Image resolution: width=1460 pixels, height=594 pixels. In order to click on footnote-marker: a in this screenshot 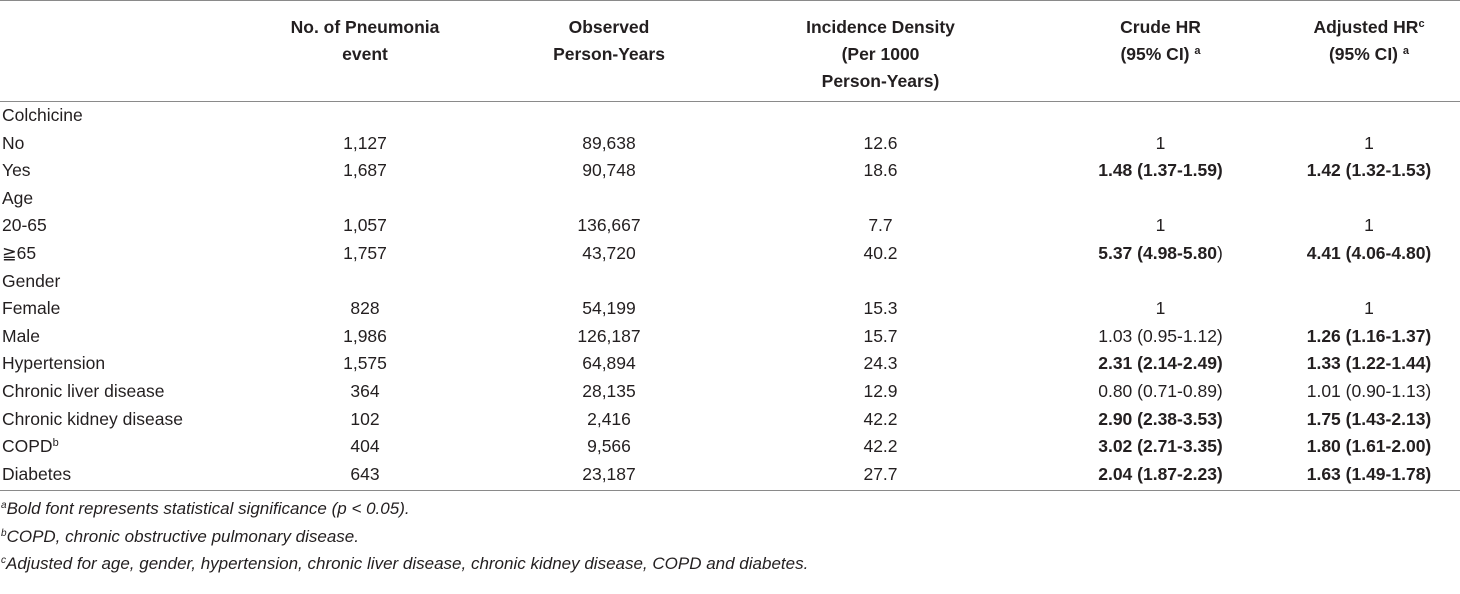, I will do `click(4, 506)`.